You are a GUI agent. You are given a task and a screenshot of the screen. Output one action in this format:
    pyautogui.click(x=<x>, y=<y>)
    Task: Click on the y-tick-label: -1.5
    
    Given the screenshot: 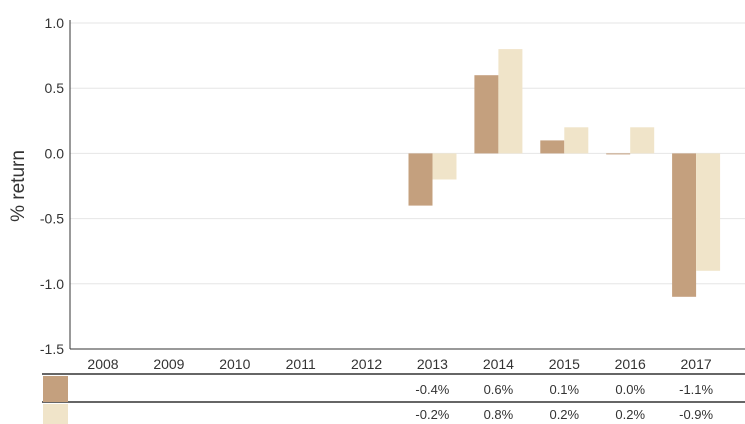 What is the action you would take?
    pyautogui.click(x=52, y=349)
    